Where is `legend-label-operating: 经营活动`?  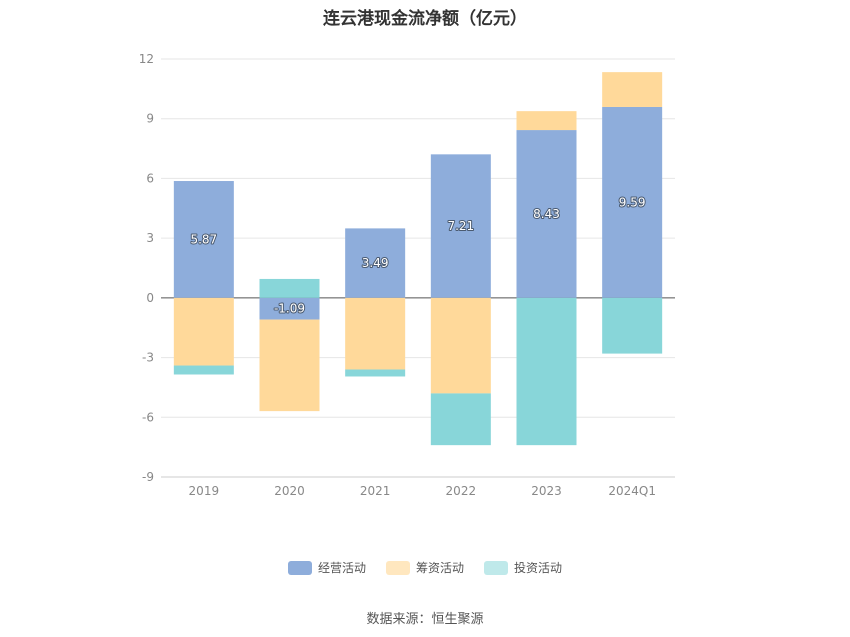
legend-label-operating: 经营活动 is located at coordinates (341, 568).